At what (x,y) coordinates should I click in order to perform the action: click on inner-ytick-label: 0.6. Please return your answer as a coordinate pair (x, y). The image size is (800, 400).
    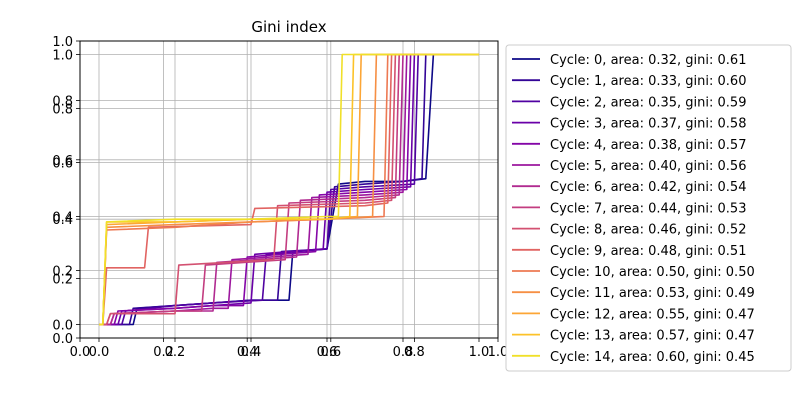
    Looking at the image, I should click on (62, 164).